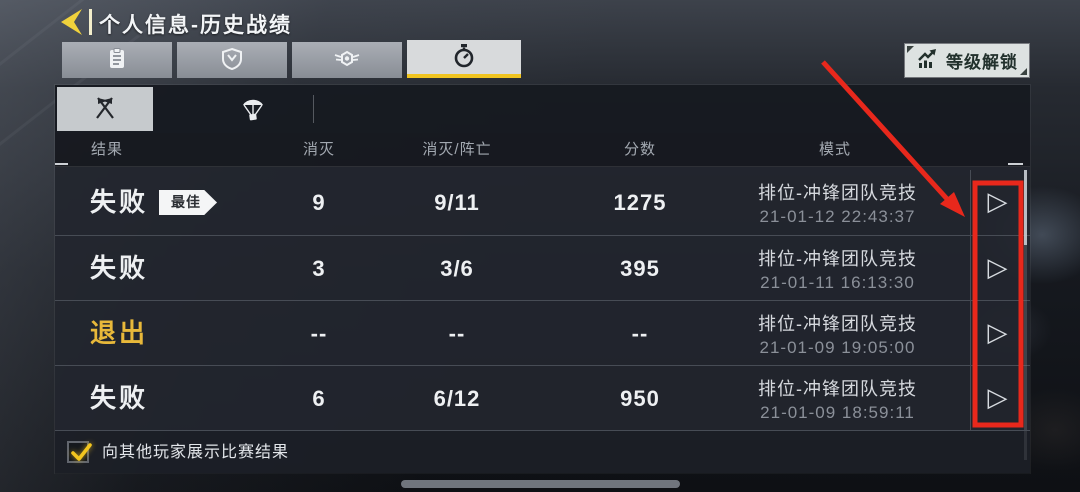  I want to click on kd-value: 3/6, so click(457, 268).